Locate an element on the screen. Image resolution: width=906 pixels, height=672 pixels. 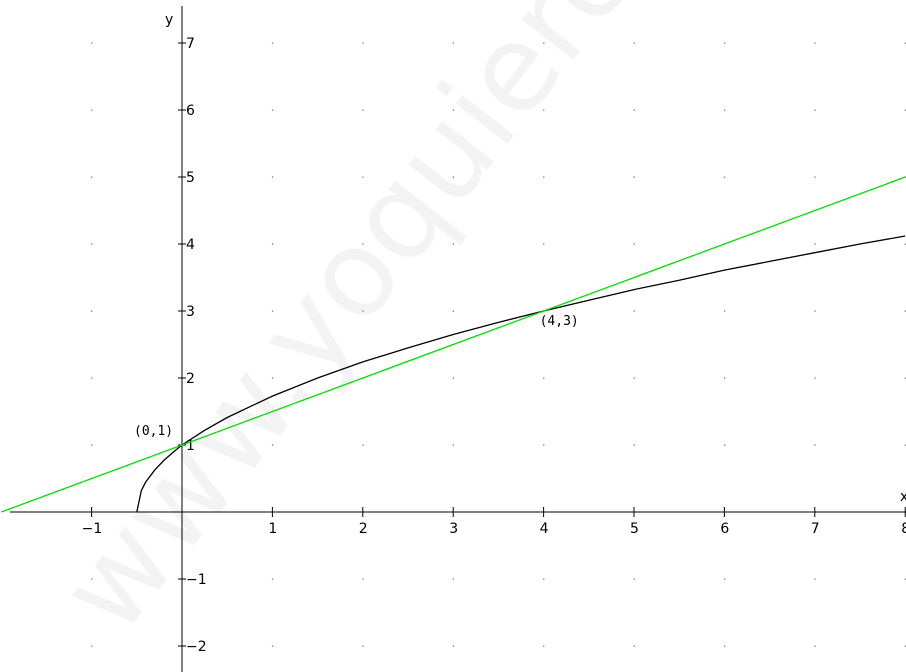
point-label: (4,3) is located at coordinates (559, 321).